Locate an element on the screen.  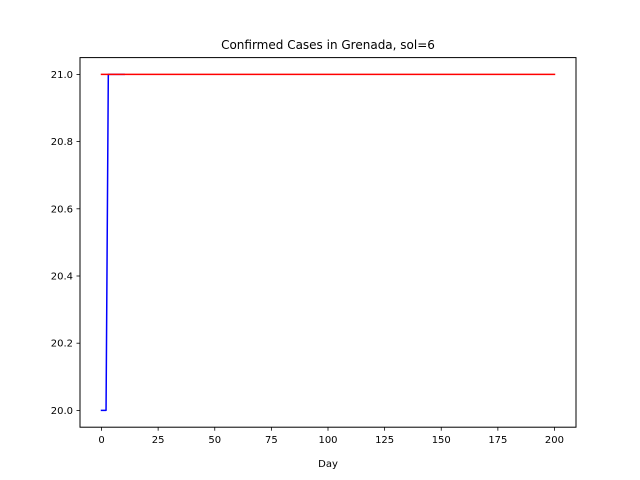
x-tick-label: 125 is located at coordinates (384, 440).